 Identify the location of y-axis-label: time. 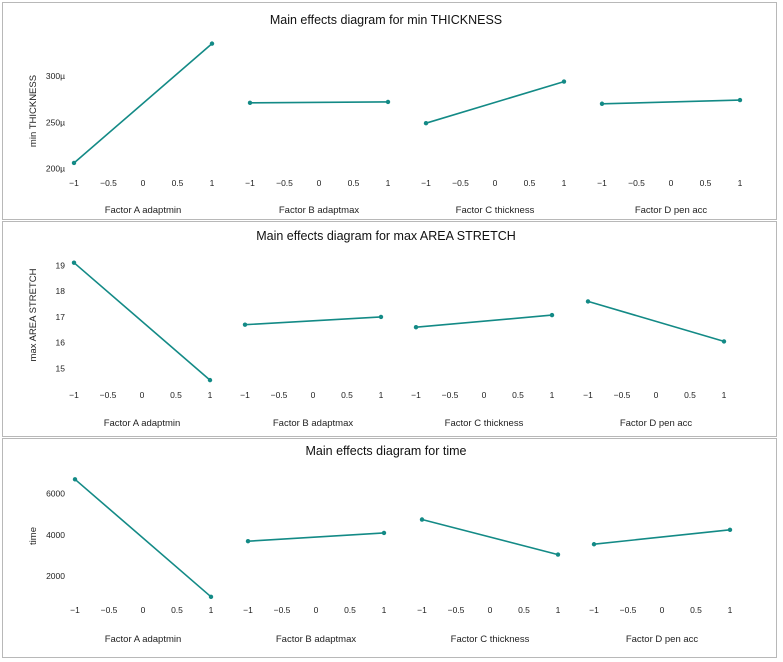
(33, 536).